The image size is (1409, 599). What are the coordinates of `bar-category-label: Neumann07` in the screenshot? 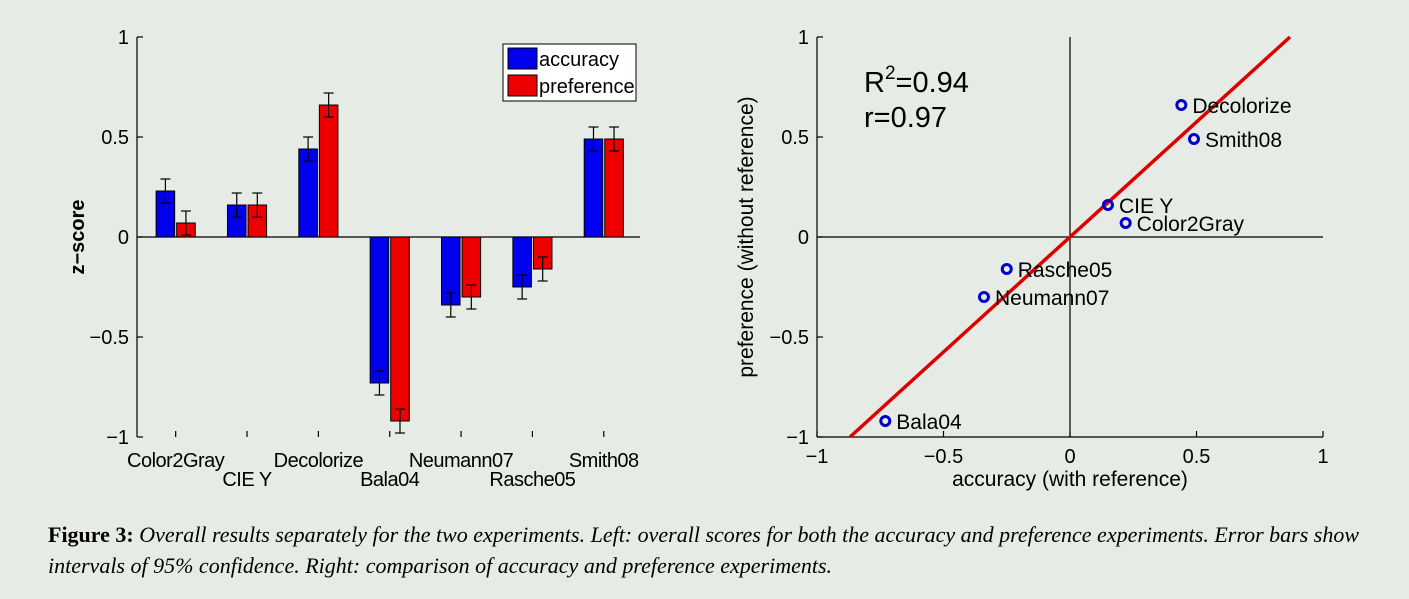 It's located at (461, 461).